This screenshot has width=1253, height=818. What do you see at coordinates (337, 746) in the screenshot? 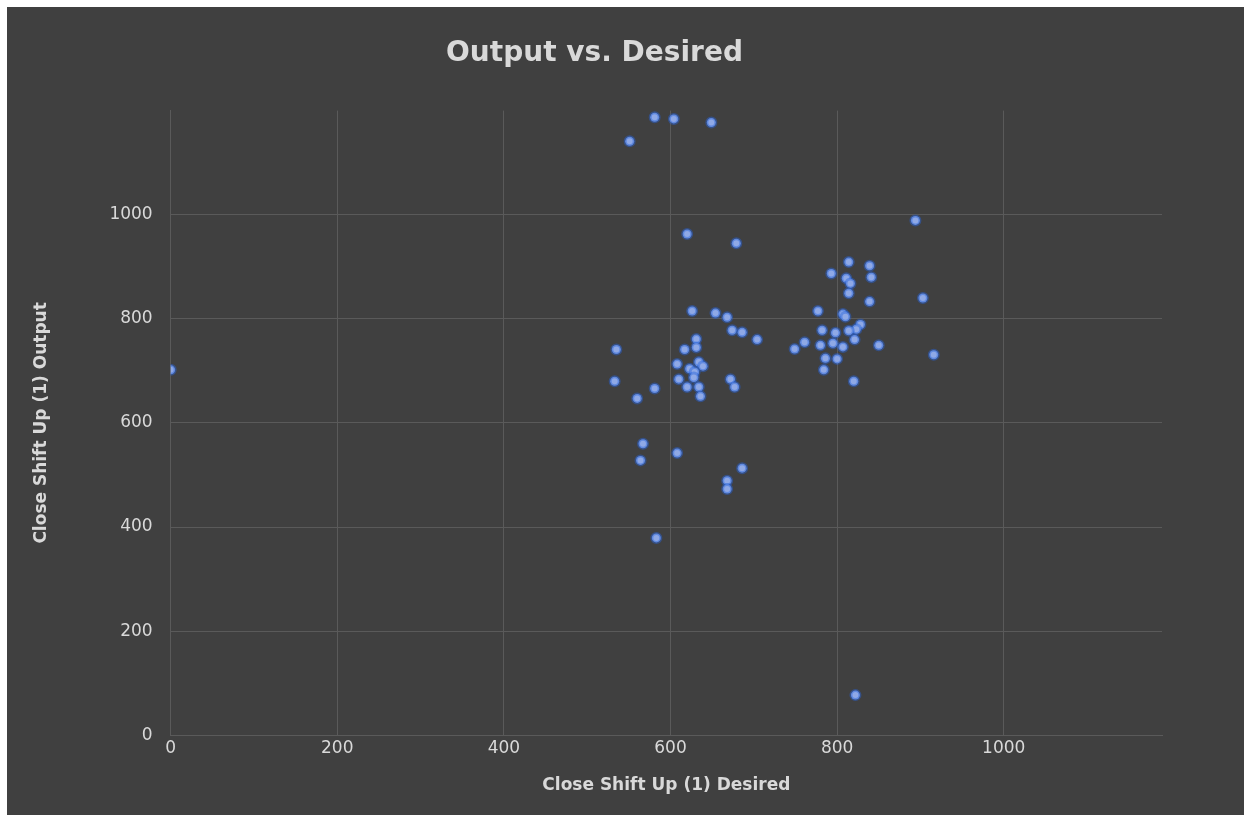
I see `x-tick-label: 200` at bounding box center [337, 746].